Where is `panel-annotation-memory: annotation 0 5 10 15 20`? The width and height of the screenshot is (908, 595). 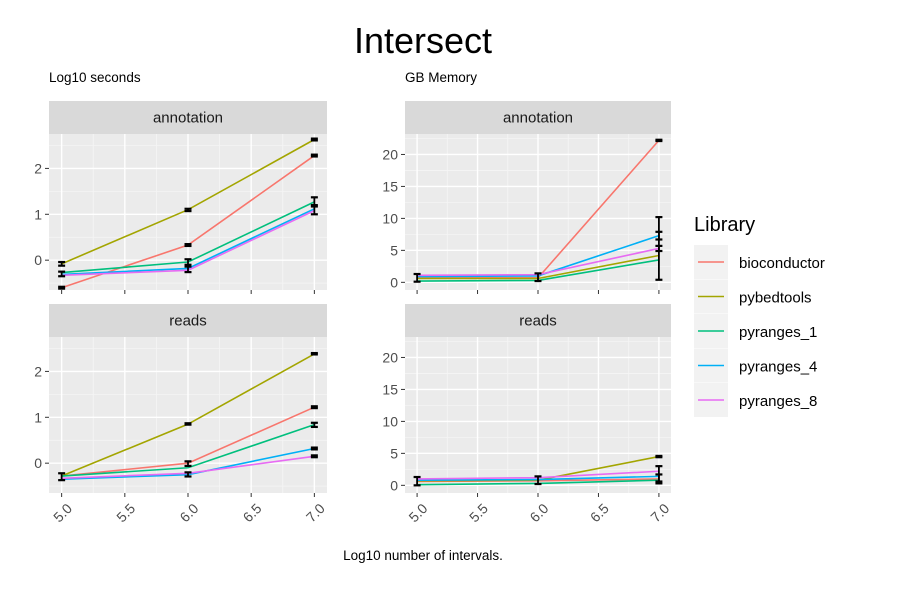
panel-annotation-memory: annotation 0 5 10 15 20 is located at coordinates (526, 197).